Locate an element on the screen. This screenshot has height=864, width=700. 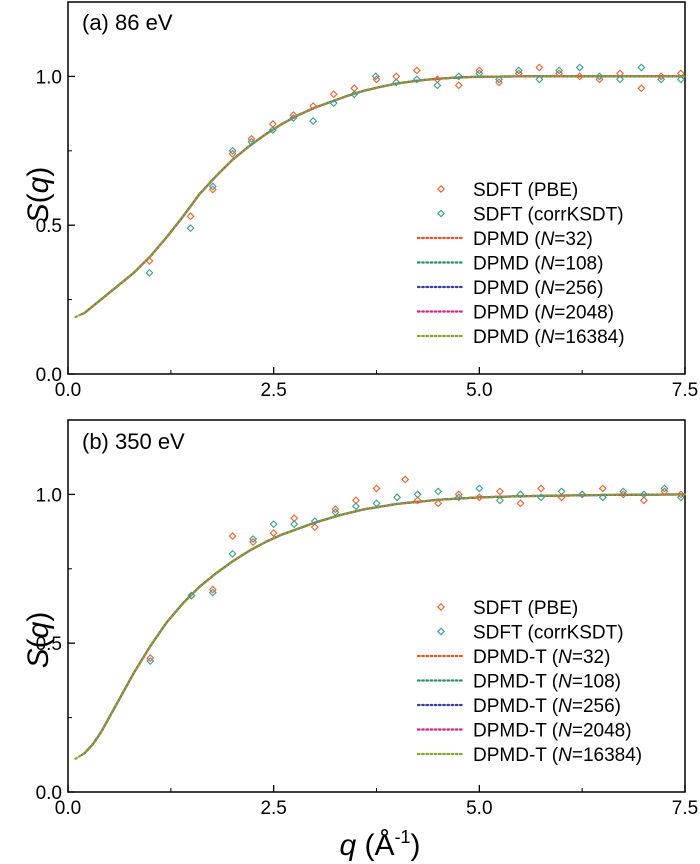
legend-label: DPMD (N=2048) is located at coordinates (543, 313).